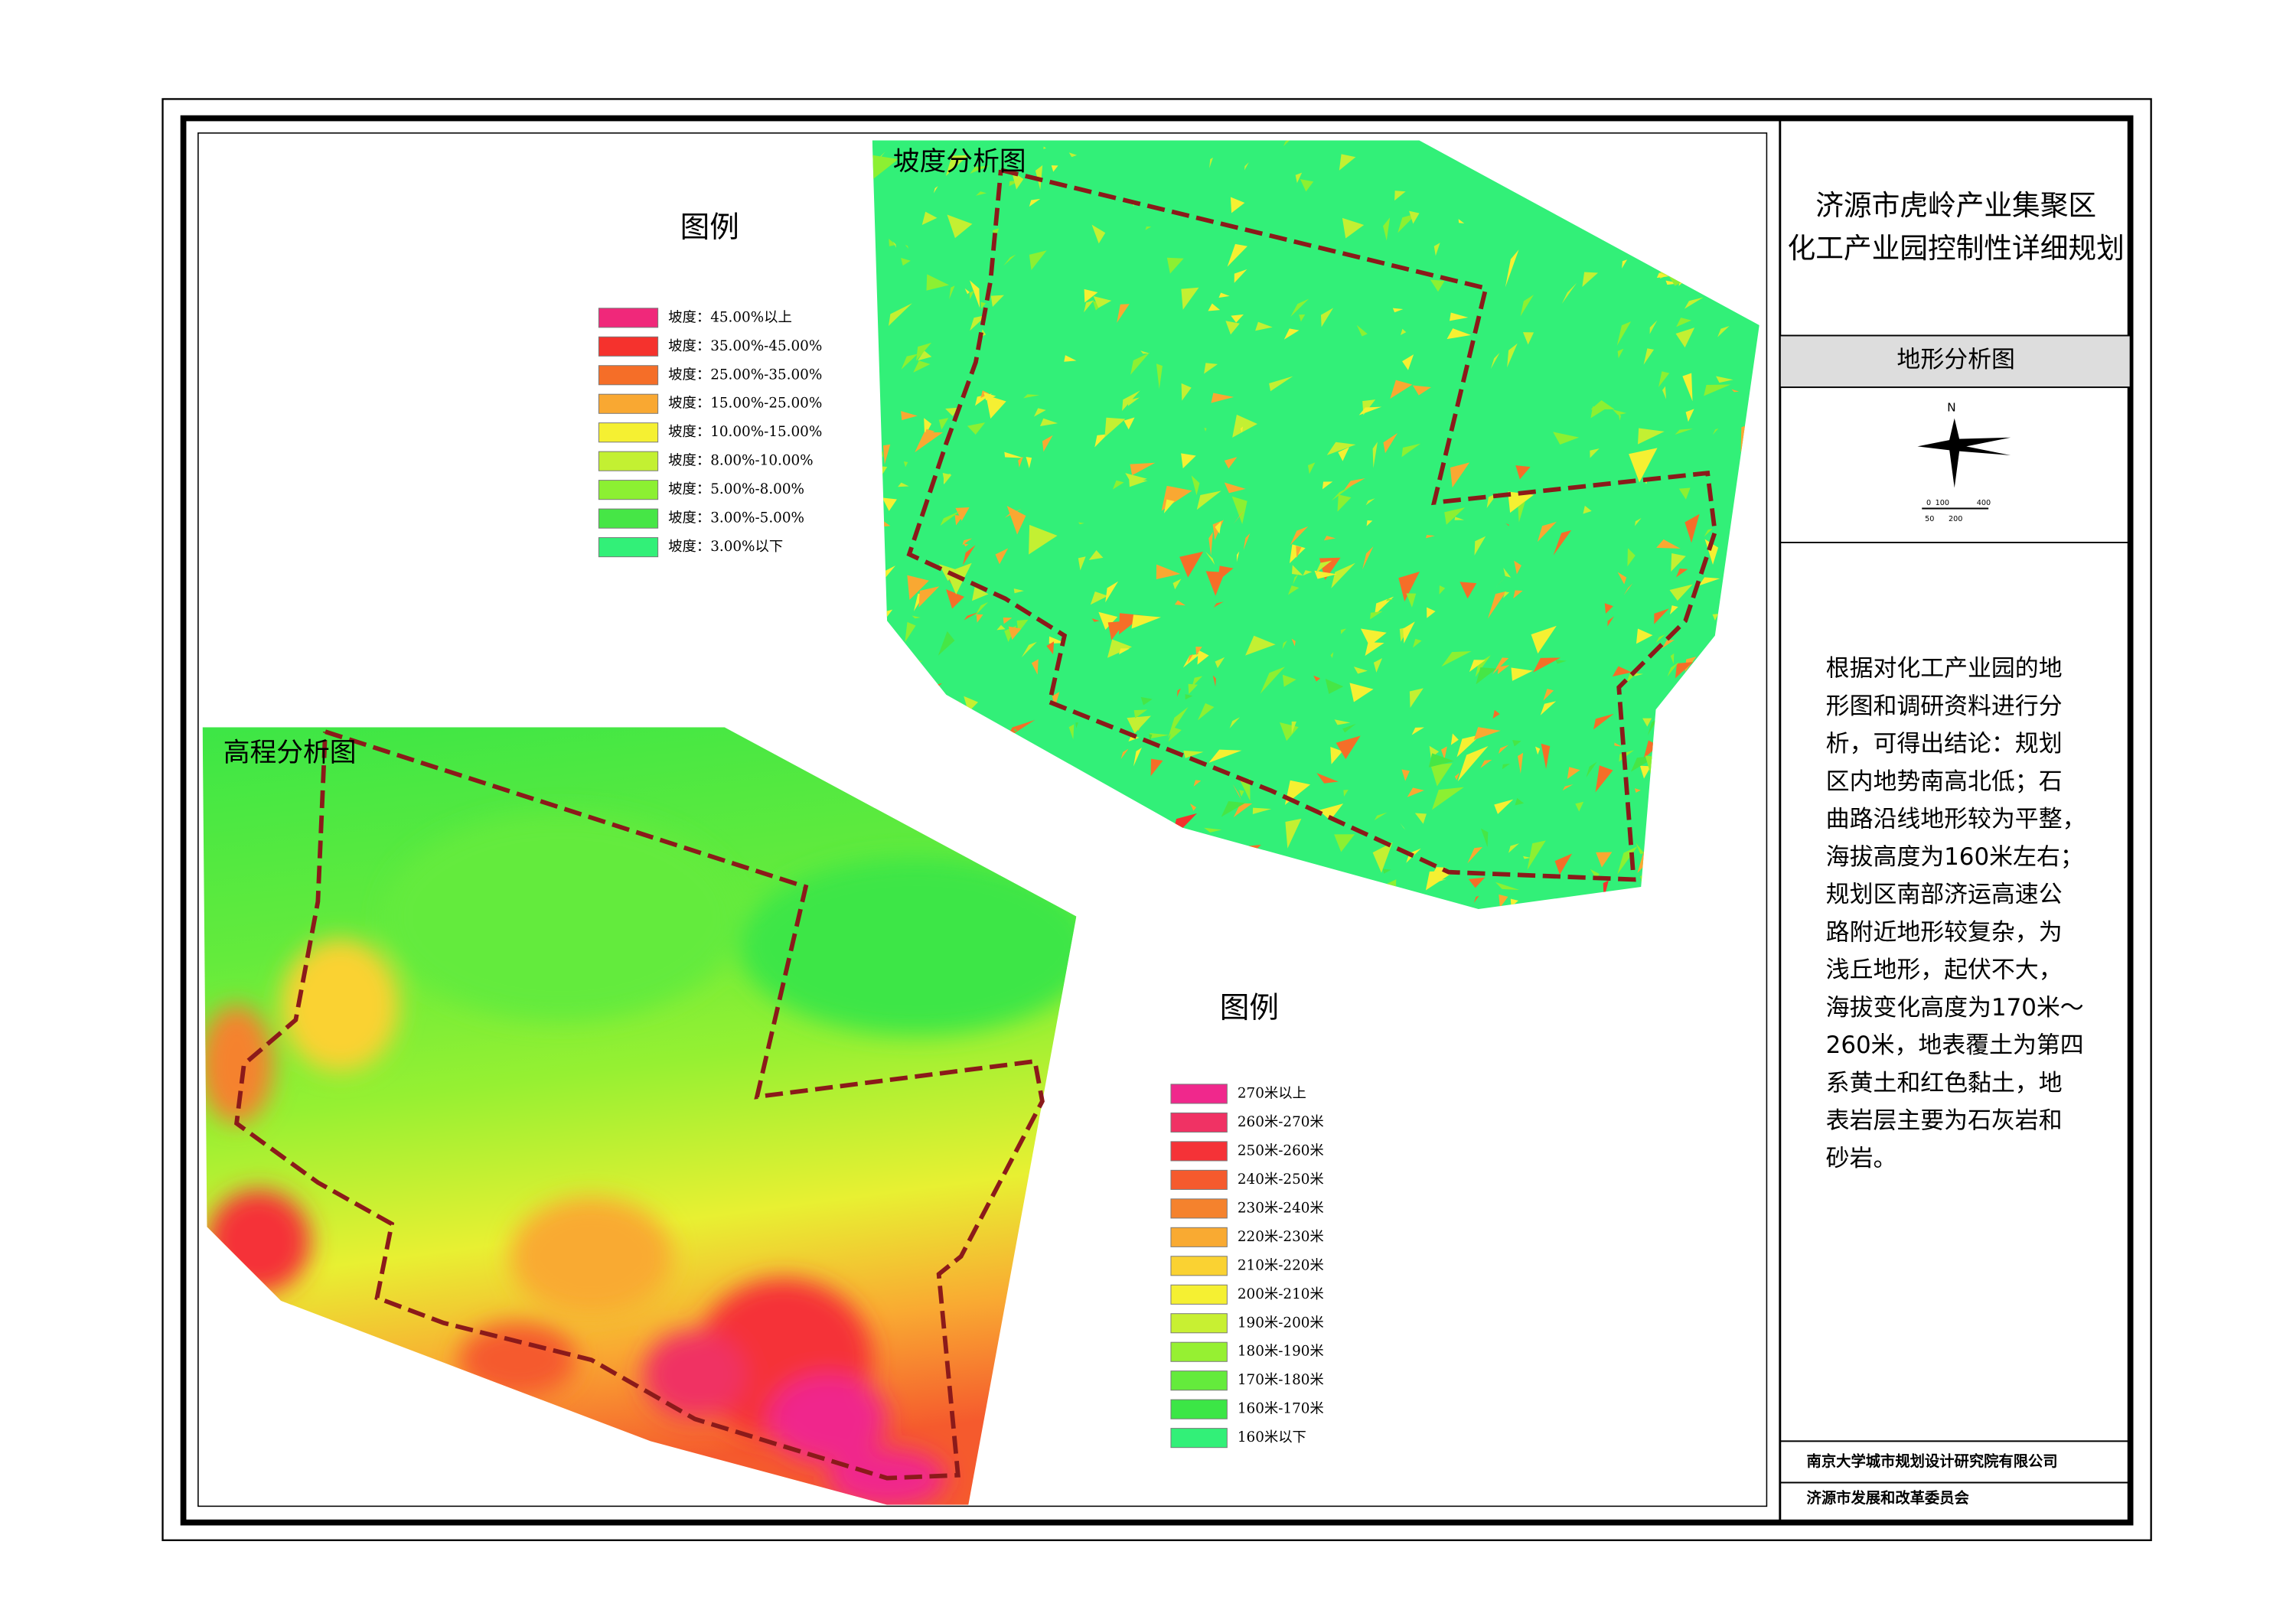 The width and height of the screenshot is (2296, 1623). Describe the element at coordinates (1281, 1265) in the screenshot. I see `legend-label: 210米-220米` at that location.